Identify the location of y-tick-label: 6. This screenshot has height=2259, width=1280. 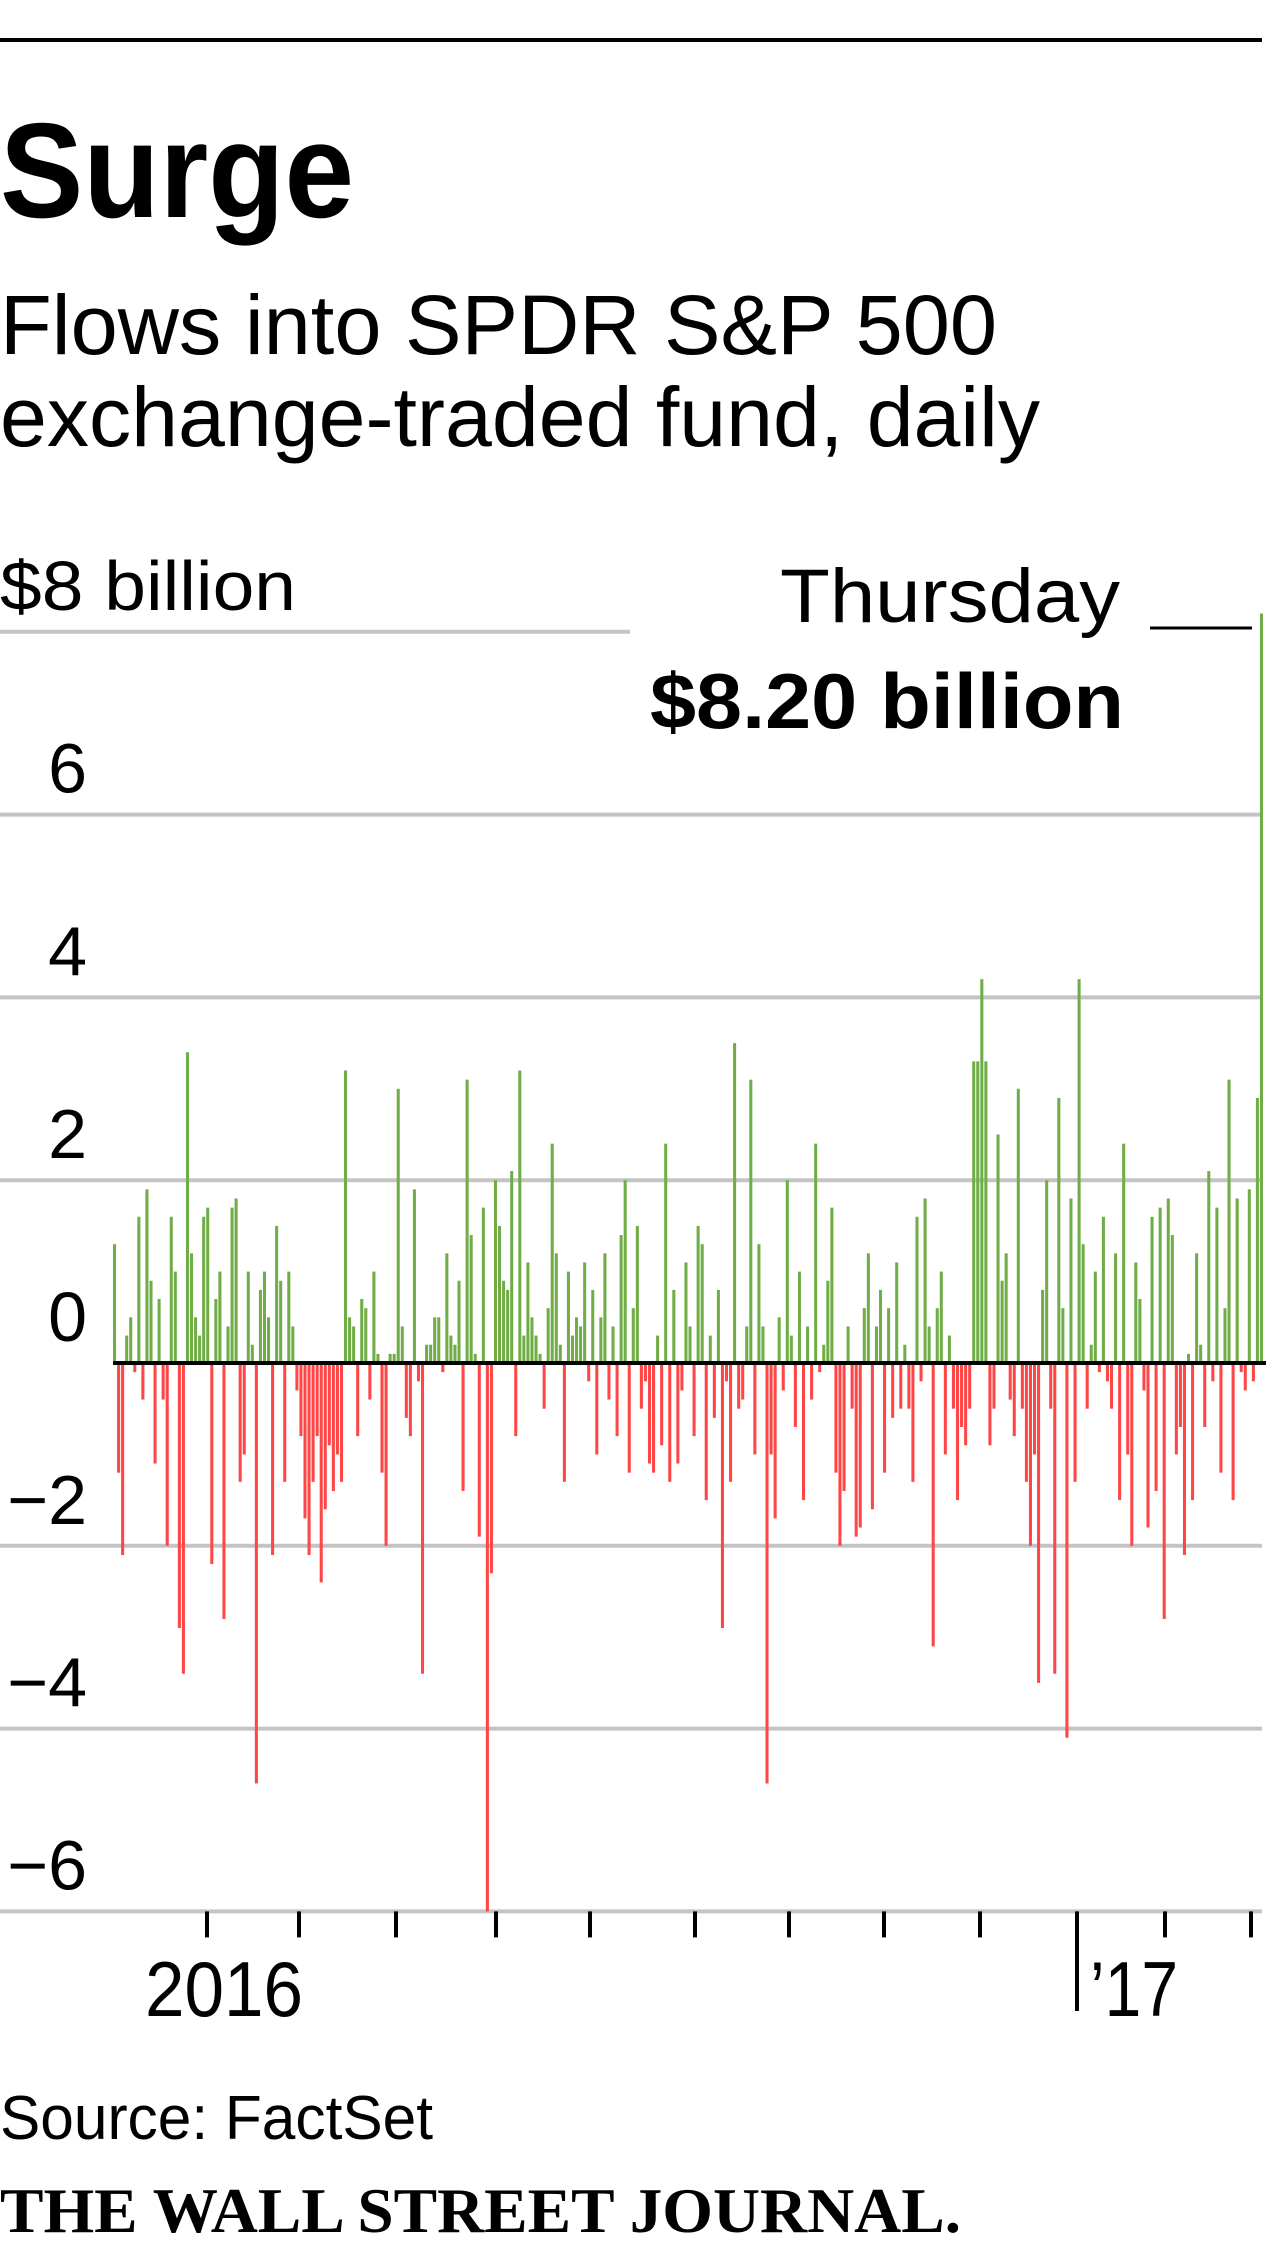
(67, 769).